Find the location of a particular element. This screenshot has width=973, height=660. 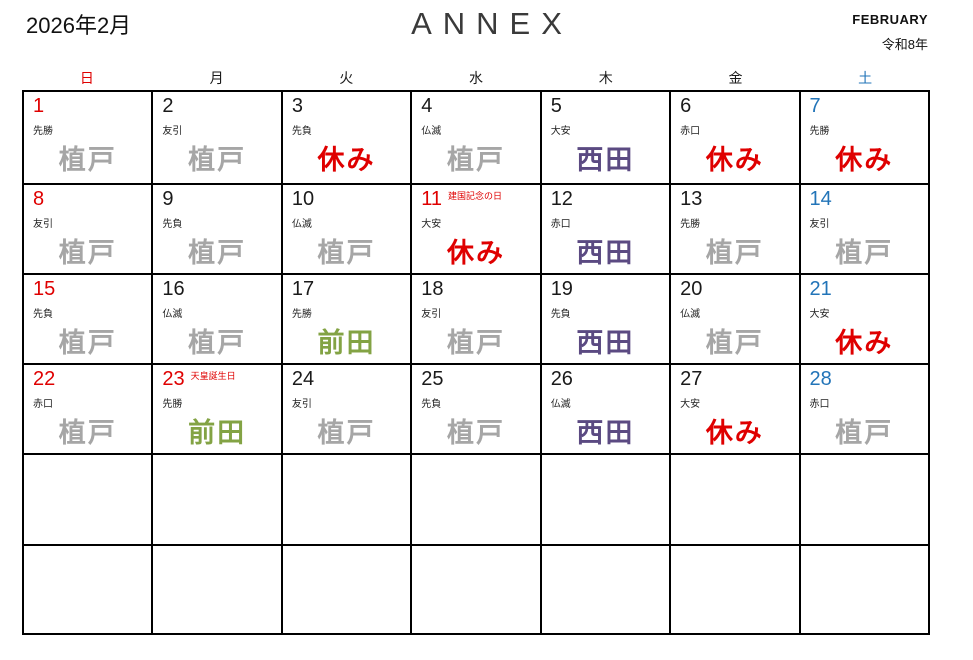

date-number: 22 is located at coordinates (44, 379).